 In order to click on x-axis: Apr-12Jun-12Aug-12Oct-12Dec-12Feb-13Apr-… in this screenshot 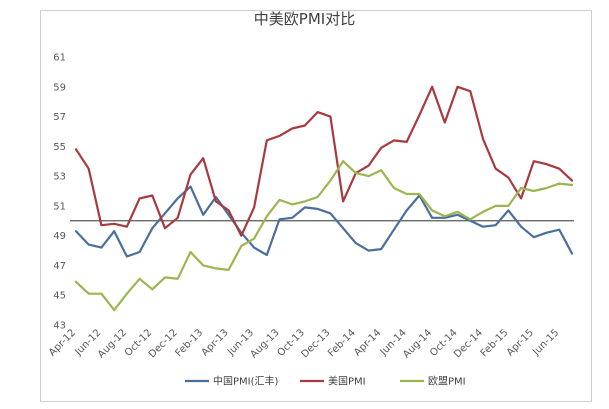, I will do `click(304, 343)`.